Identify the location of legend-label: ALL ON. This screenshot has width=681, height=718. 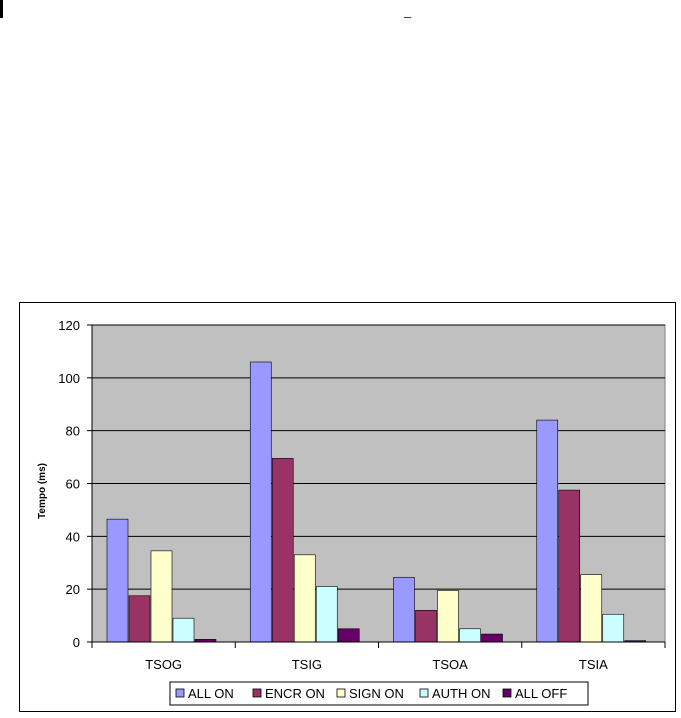
(211, 693).